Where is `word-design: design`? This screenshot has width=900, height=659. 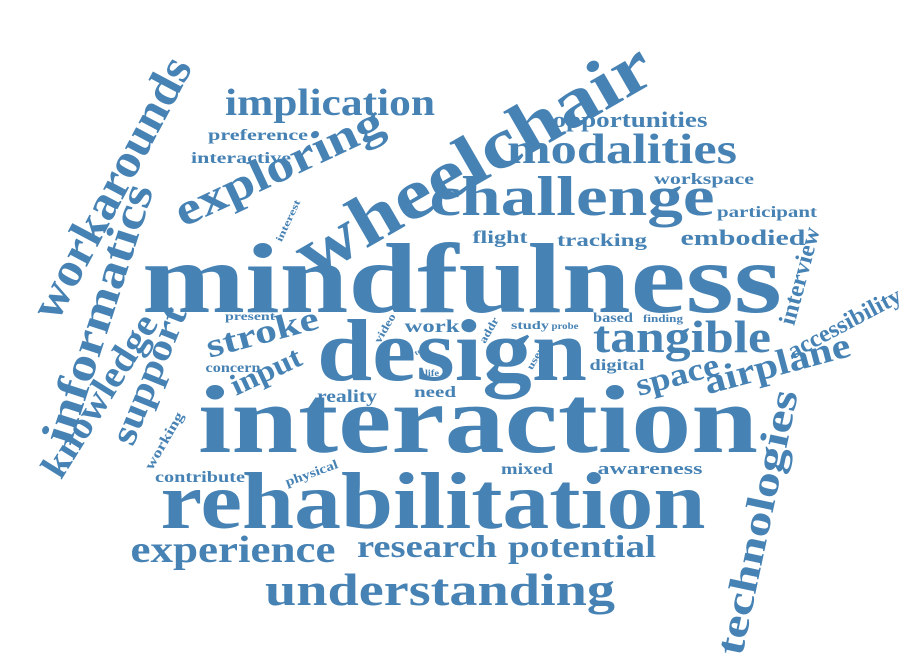 word-design: design is located at coordinates (452, 351).